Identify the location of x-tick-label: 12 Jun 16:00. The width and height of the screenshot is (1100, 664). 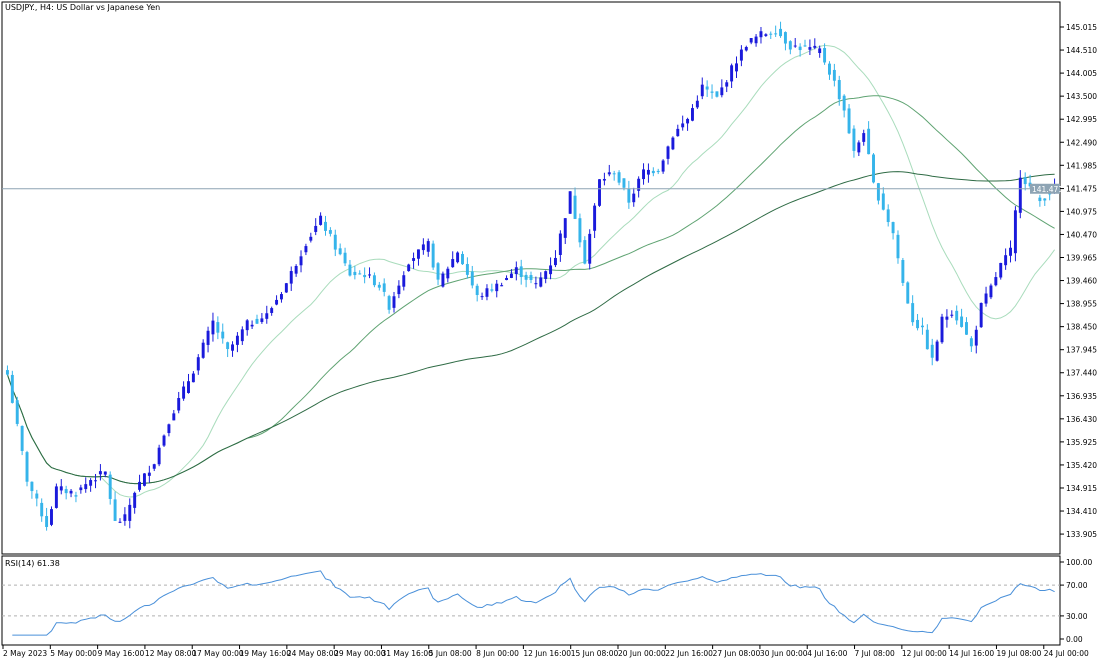
(547, 653).